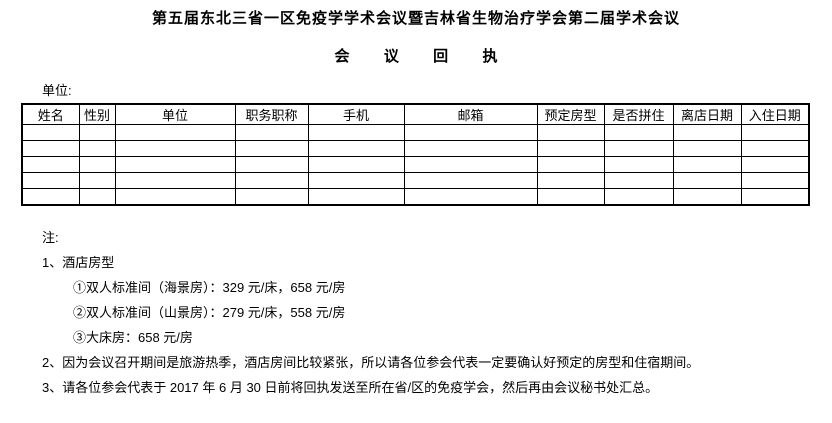  I want to click on table-header-row: 姓名 性别 单位 职务职称 手机 邮箱 预定房型 是否拼住 离店日期 入住日期, so click(415, 114).